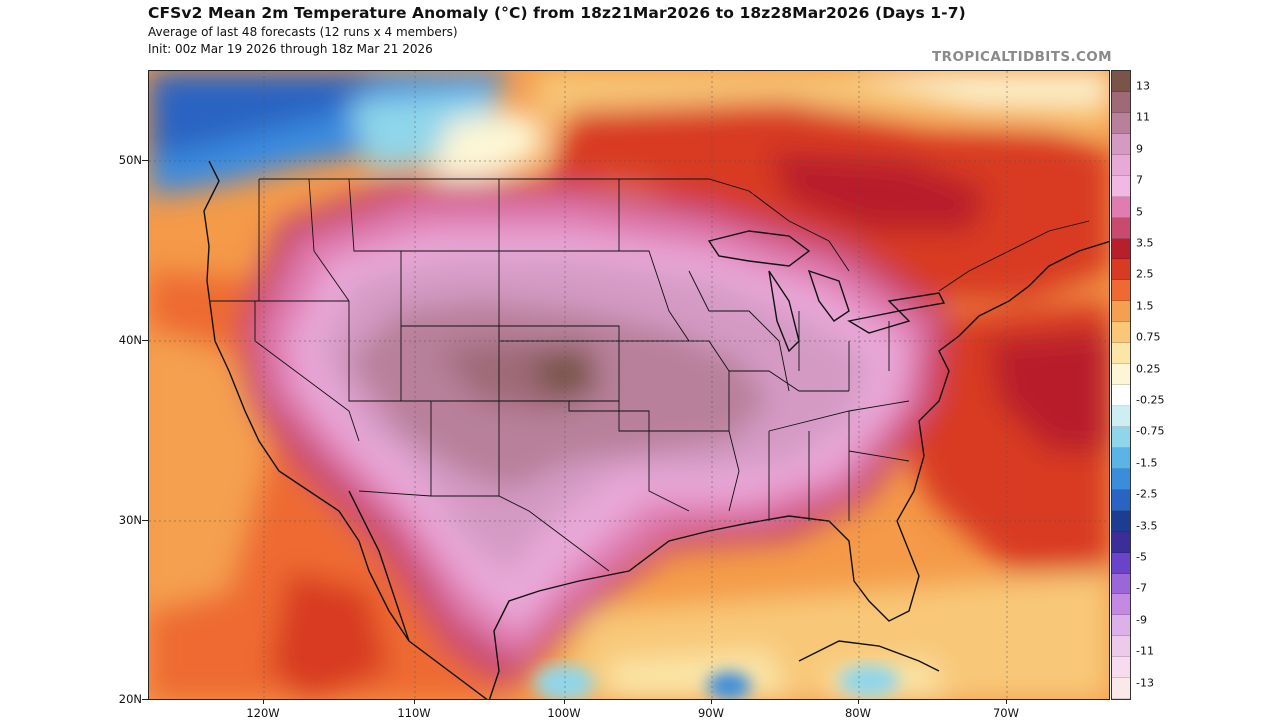 Image resolution: width=1280 pixels, height=720 pixels. I want to click on lon-tick-90w, so click(711, 701).